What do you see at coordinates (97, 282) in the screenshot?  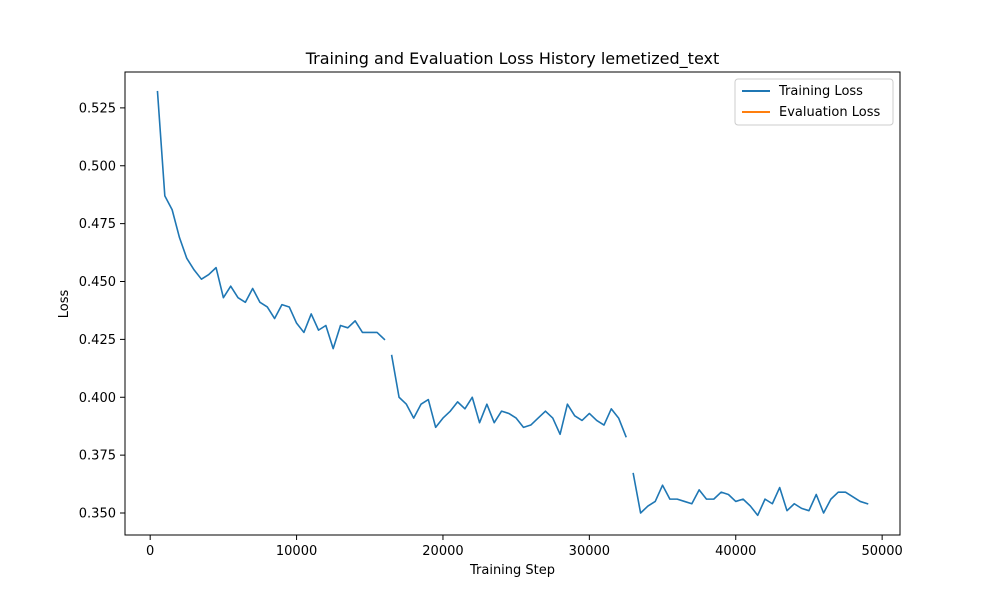 I see `y-tick-label: 0.450` at bounding box center [97, 282].